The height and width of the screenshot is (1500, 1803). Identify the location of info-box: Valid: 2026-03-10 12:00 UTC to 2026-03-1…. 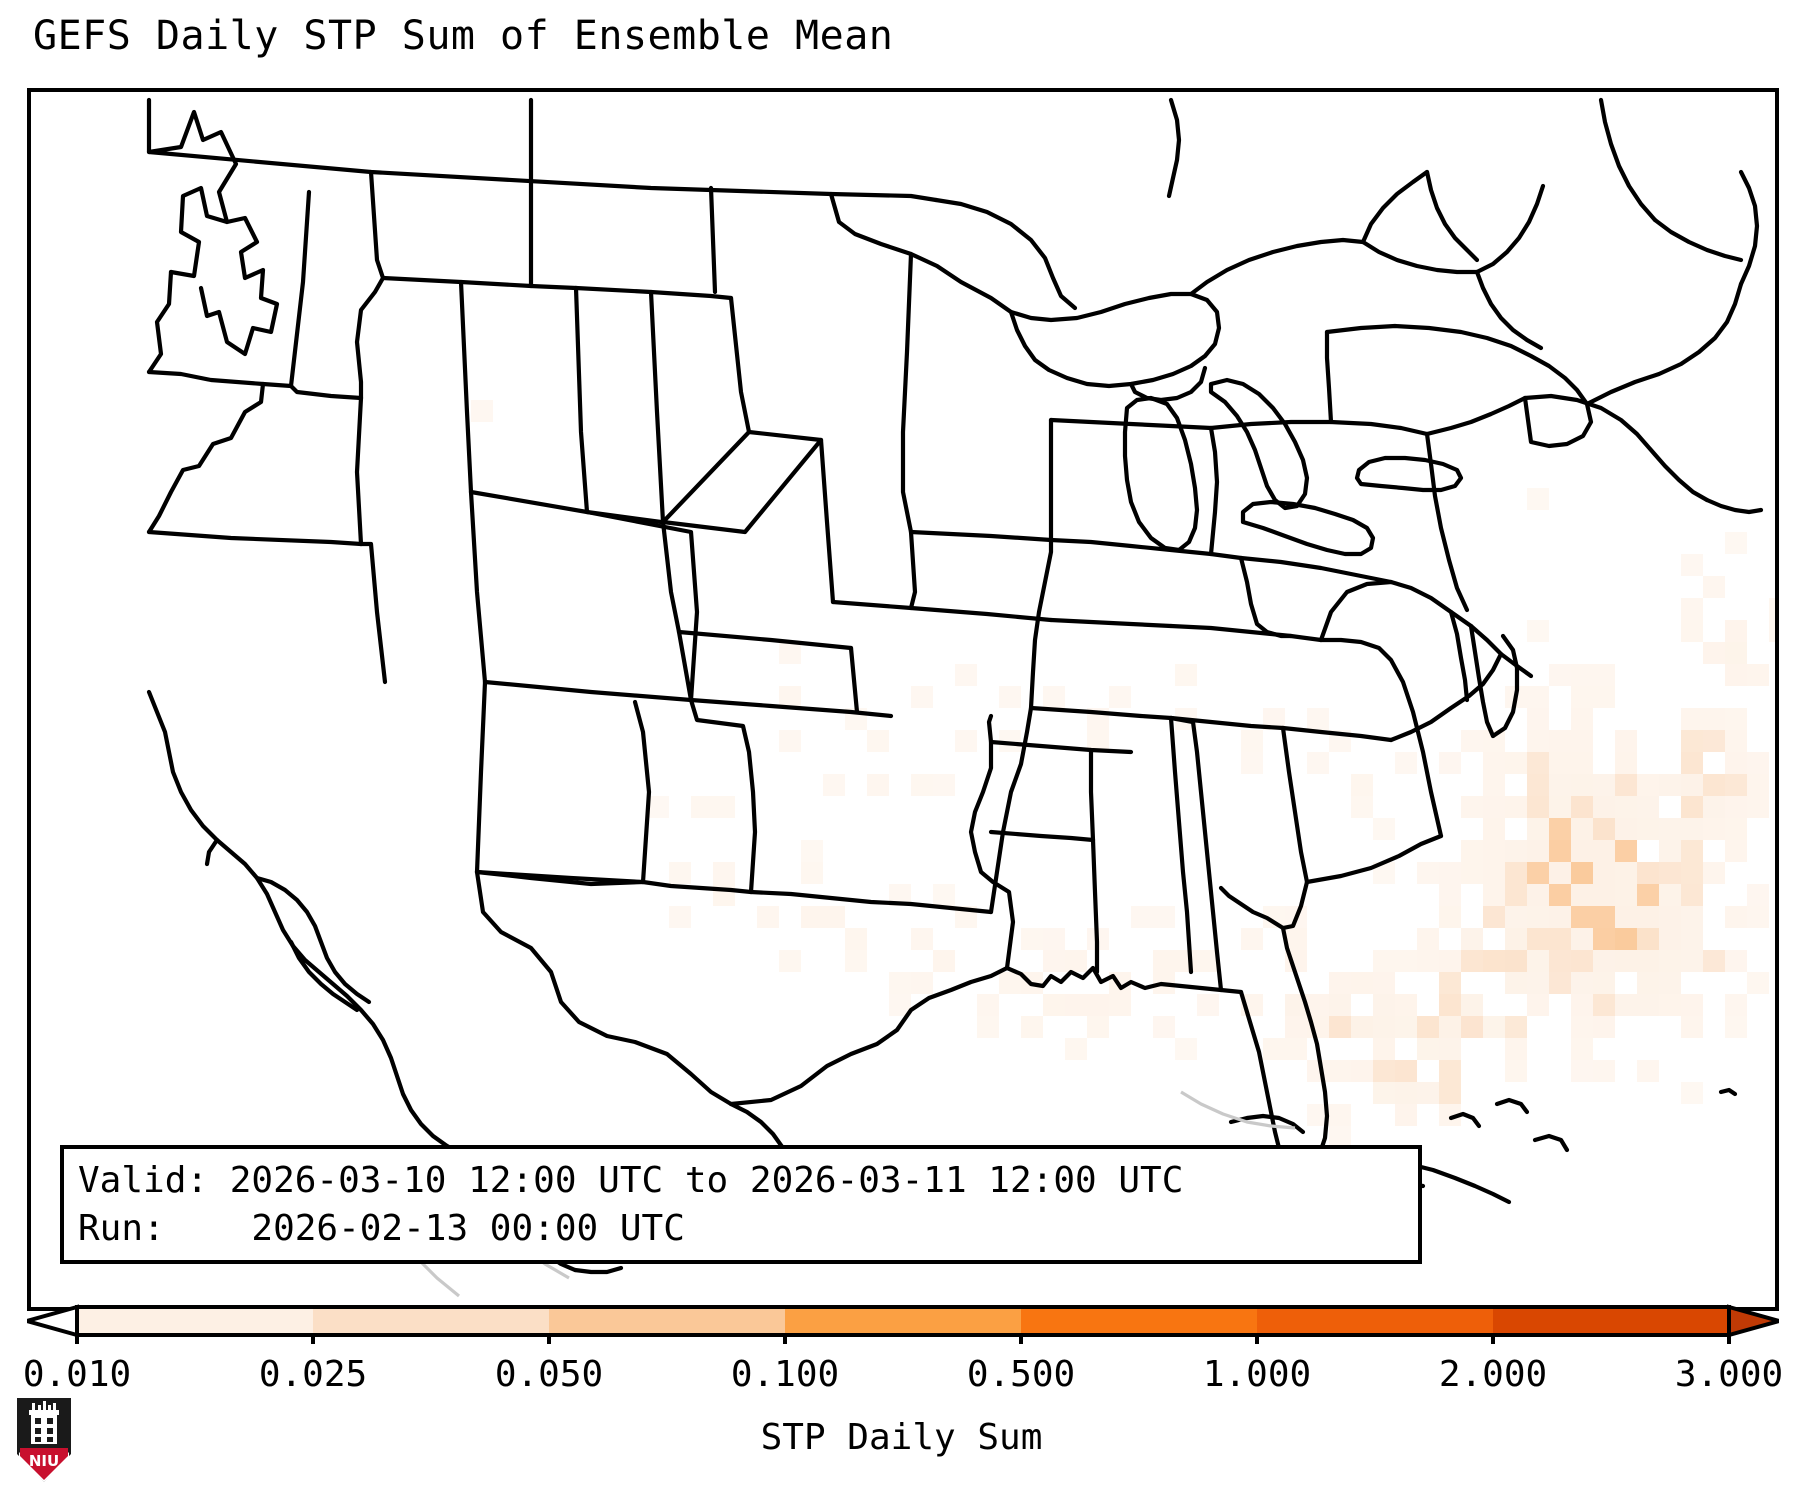
(741, 1204).